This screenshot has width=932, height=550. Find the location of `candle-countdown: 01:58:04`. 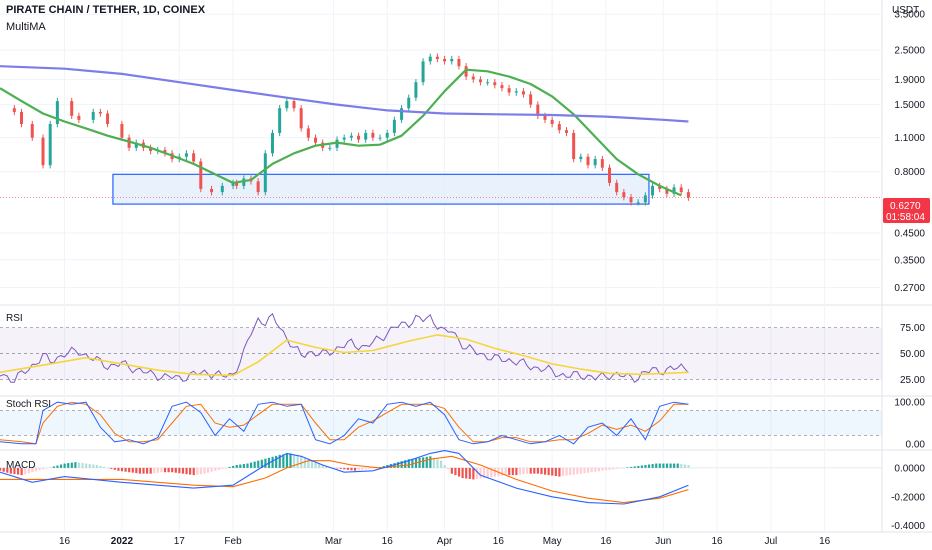

candle-countdown: 01:58:04 is located at coordinates (905, 217).